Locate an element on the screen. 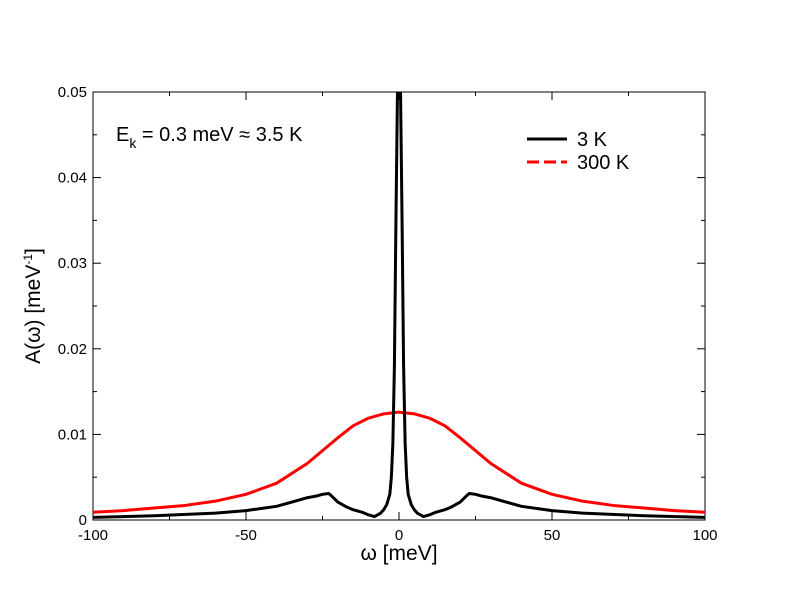 Image resolution: width=792 pixels, height=612 pixels. x-tick-label: -50 is located at coordinates (246, 535).